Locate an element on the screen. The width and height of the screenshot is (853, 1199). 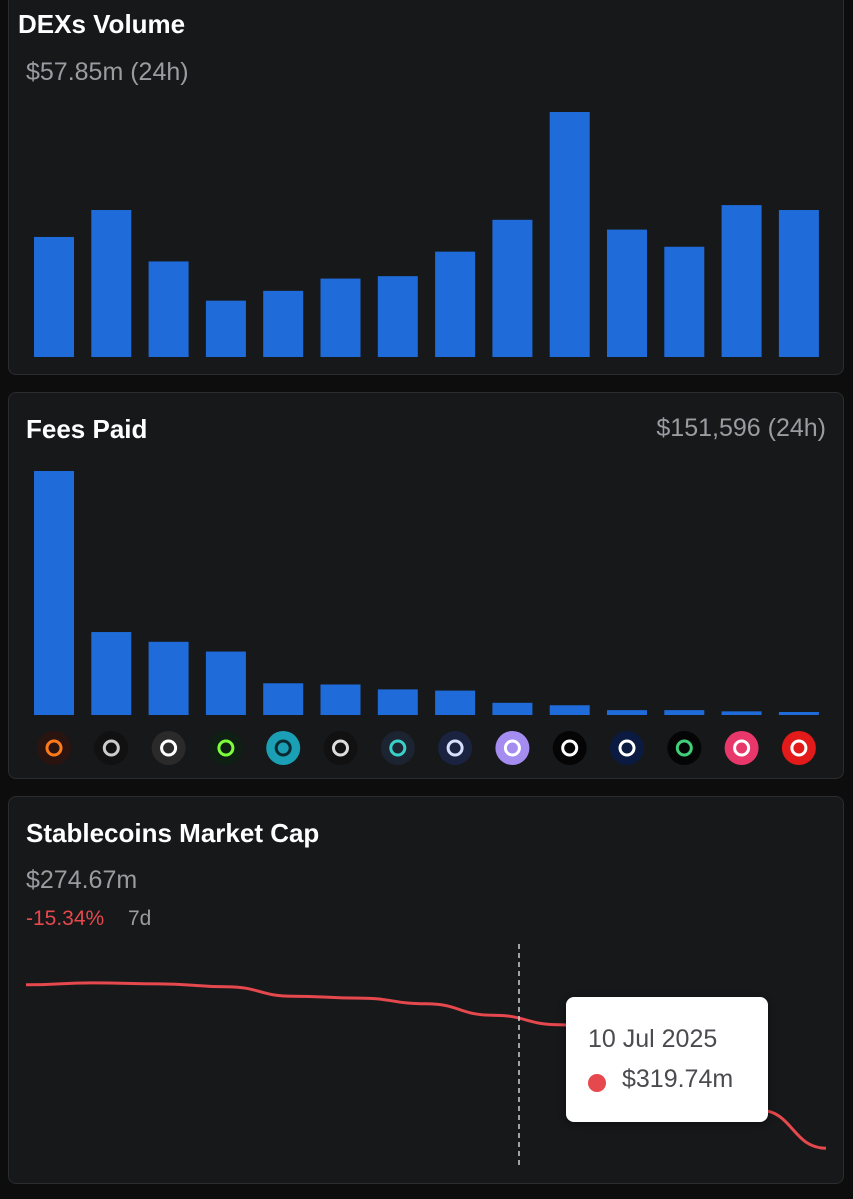
snake-logo-icon is located at coordinates (684, 748).